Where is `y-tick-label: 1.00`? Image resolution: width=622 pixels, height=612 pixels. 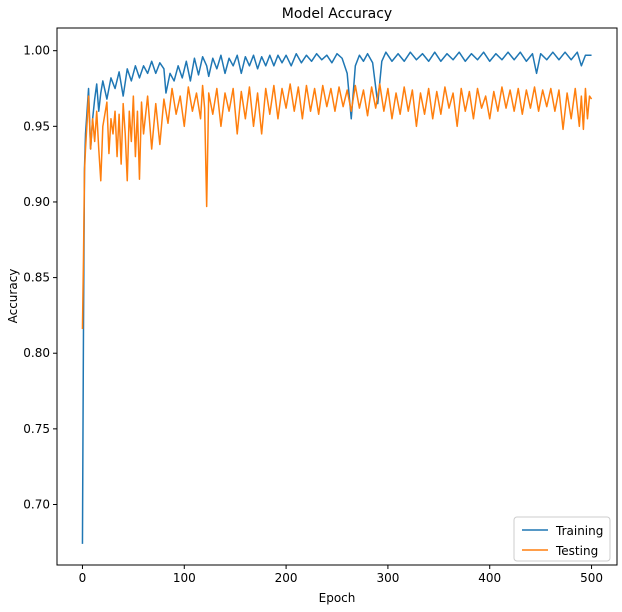 y-tick-label: 1.00 is located at coordinates (36, 51).